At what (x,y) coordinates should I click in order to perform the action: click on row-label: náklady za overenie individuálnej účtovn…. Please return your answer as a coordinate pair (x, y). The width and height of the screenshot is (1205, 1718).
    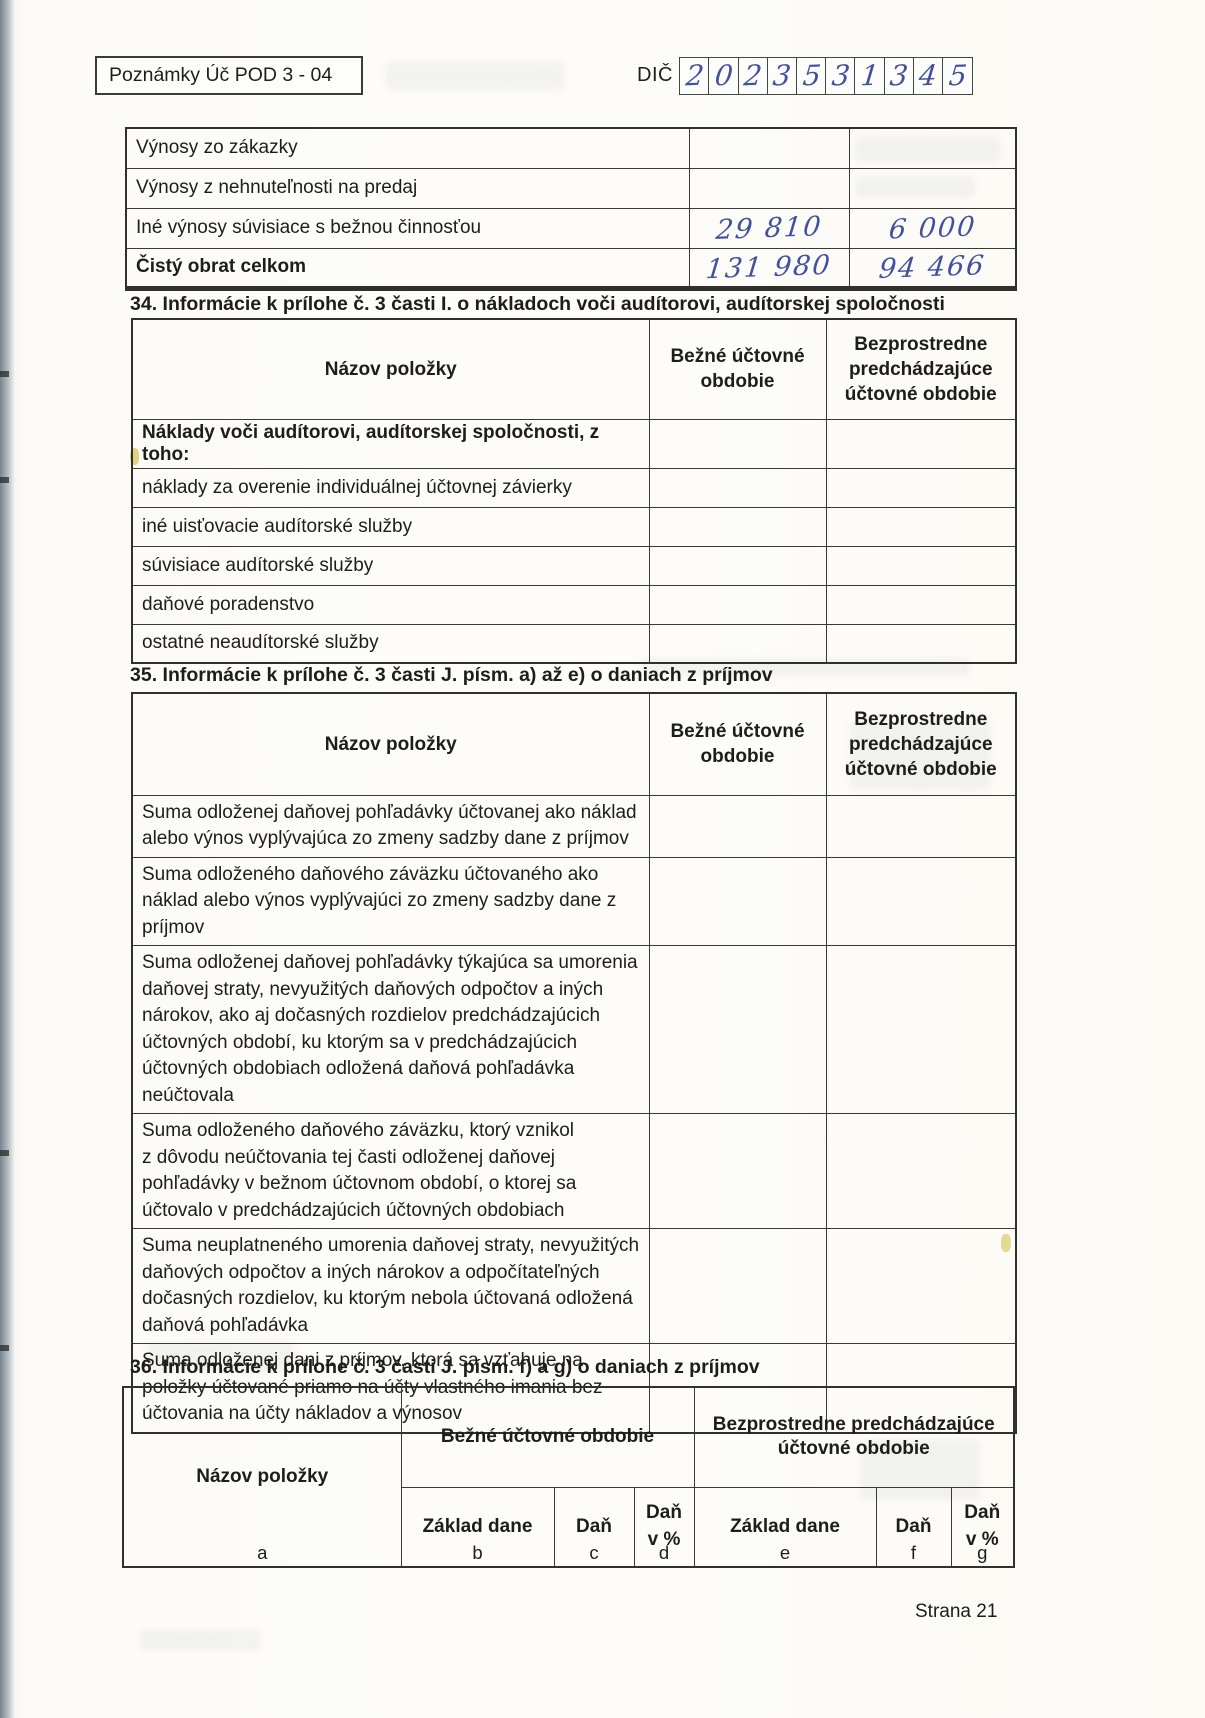
    Looking at the image, I should click on (390, 487).